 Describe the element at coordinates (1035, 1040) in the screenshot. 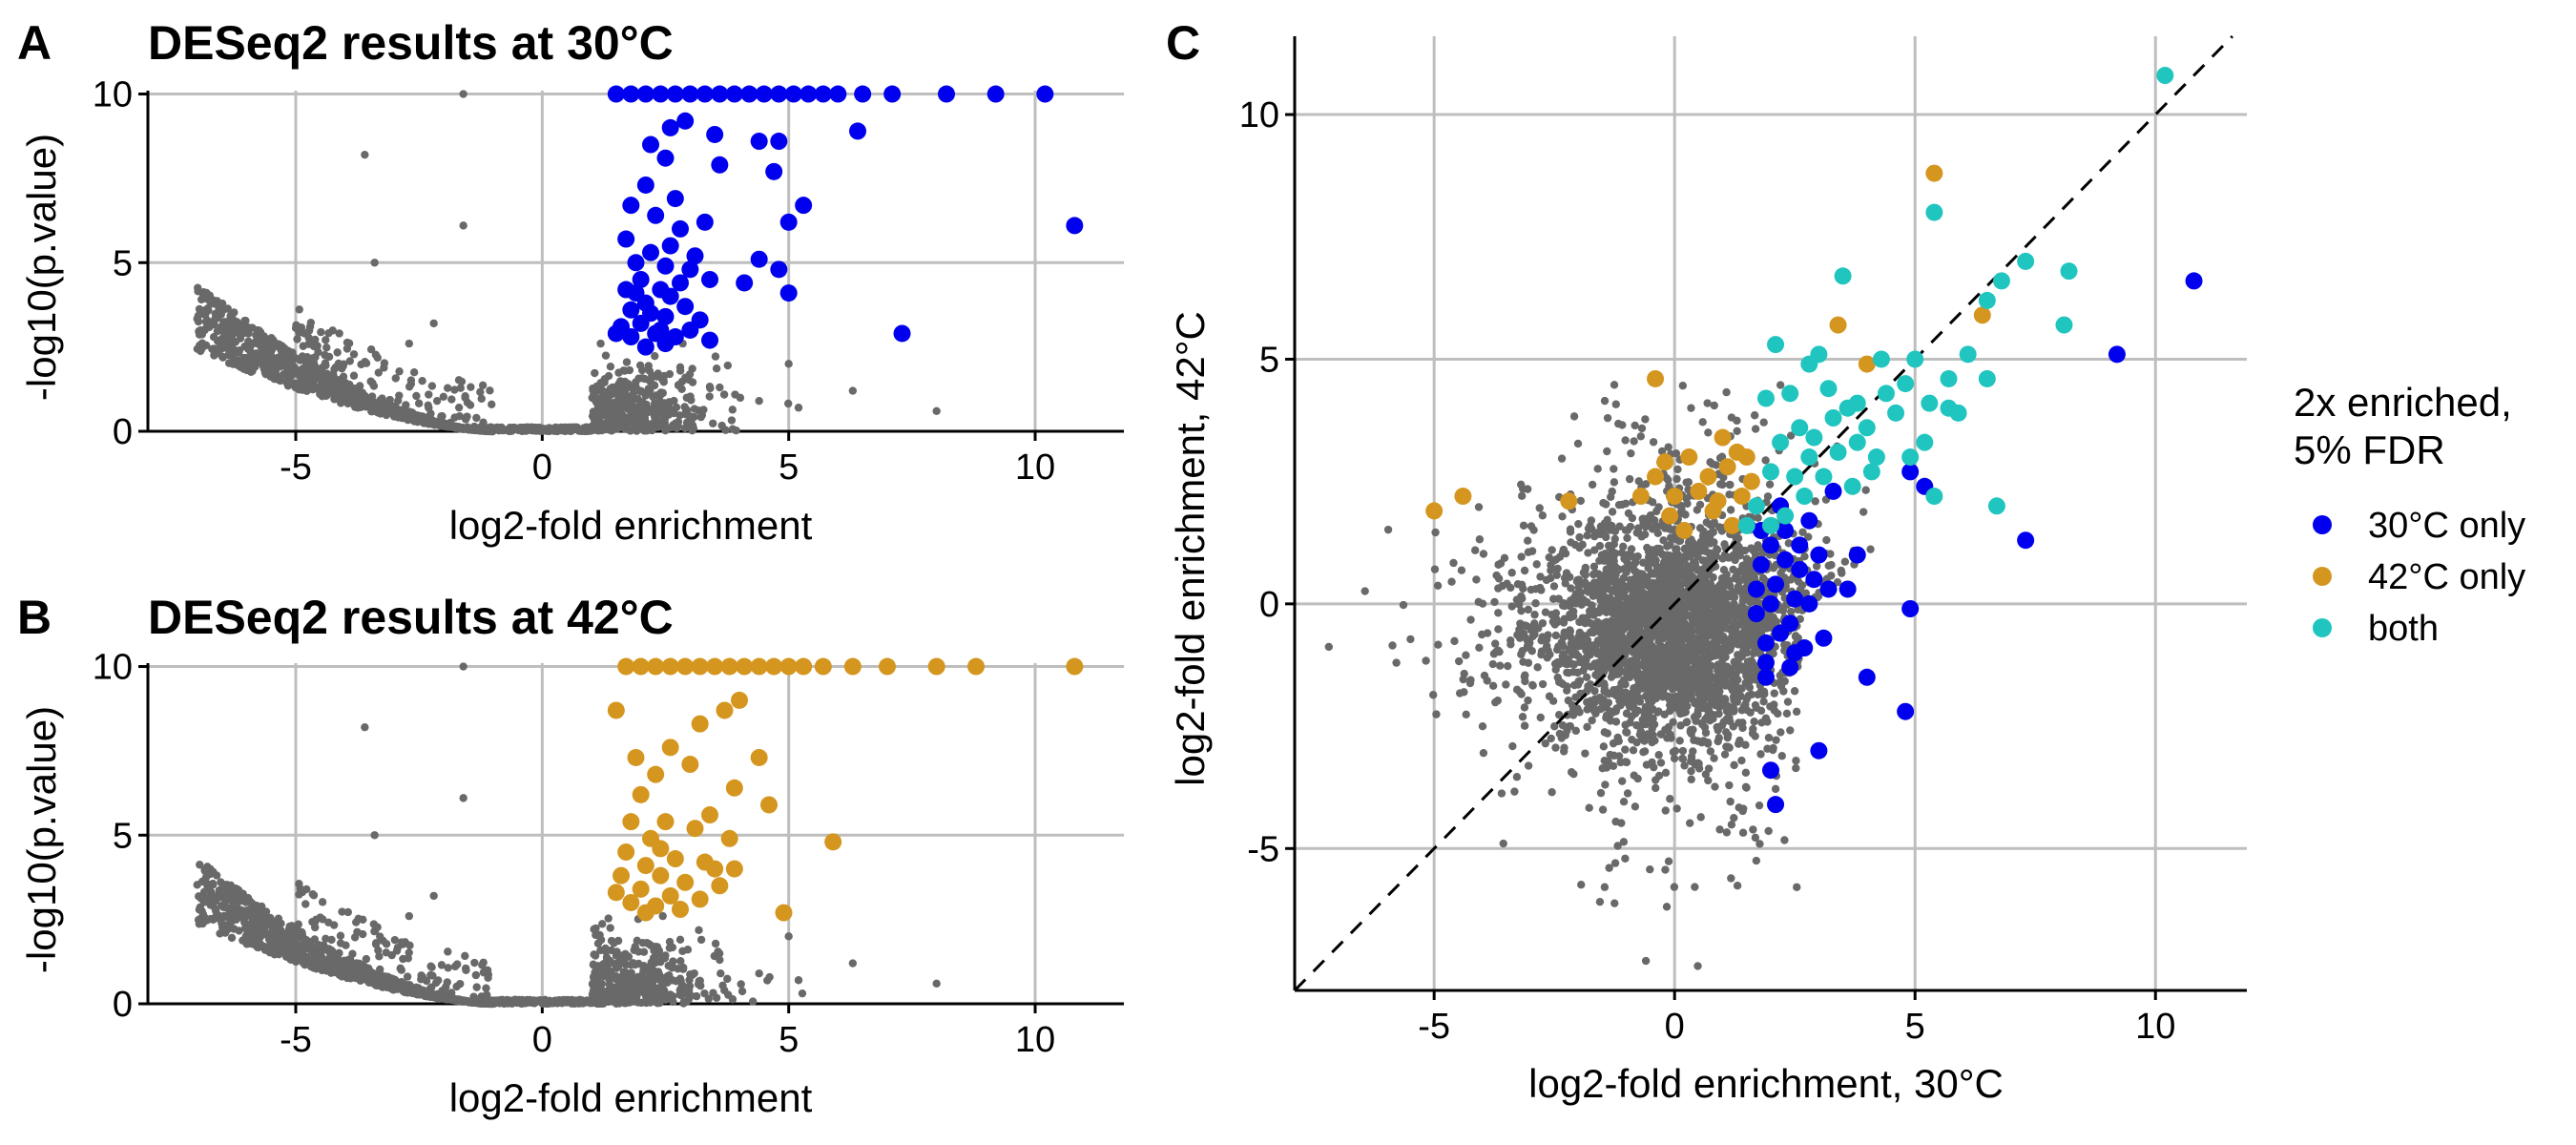

I see `x-tick-label-b-3: 10` at that location.